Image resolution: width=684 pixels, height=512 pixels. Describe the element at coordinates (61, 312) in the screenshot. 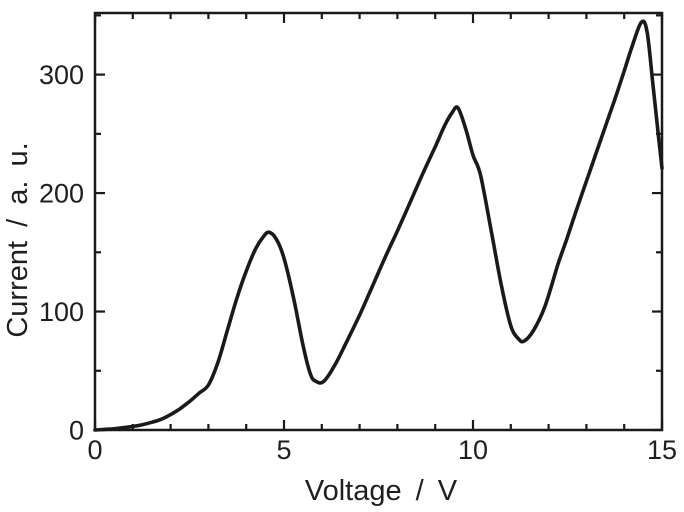

I see `y-tick-label: 100` at that location.